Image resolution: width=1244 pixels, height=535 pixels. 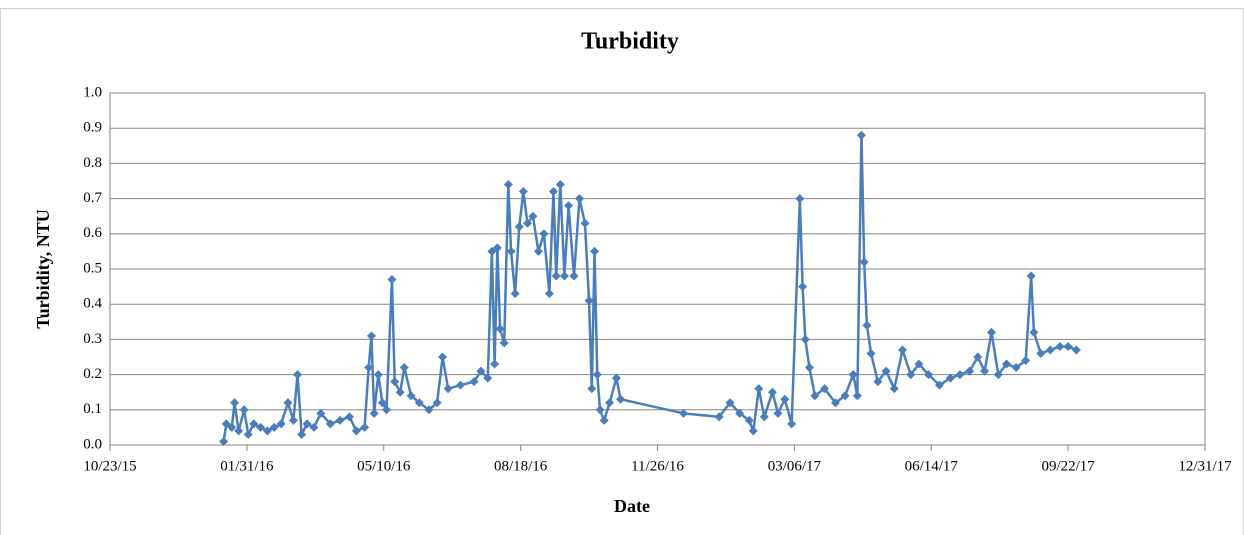 I want to click on x-tick-label: 08/18/16, so click(x=521, y=466).